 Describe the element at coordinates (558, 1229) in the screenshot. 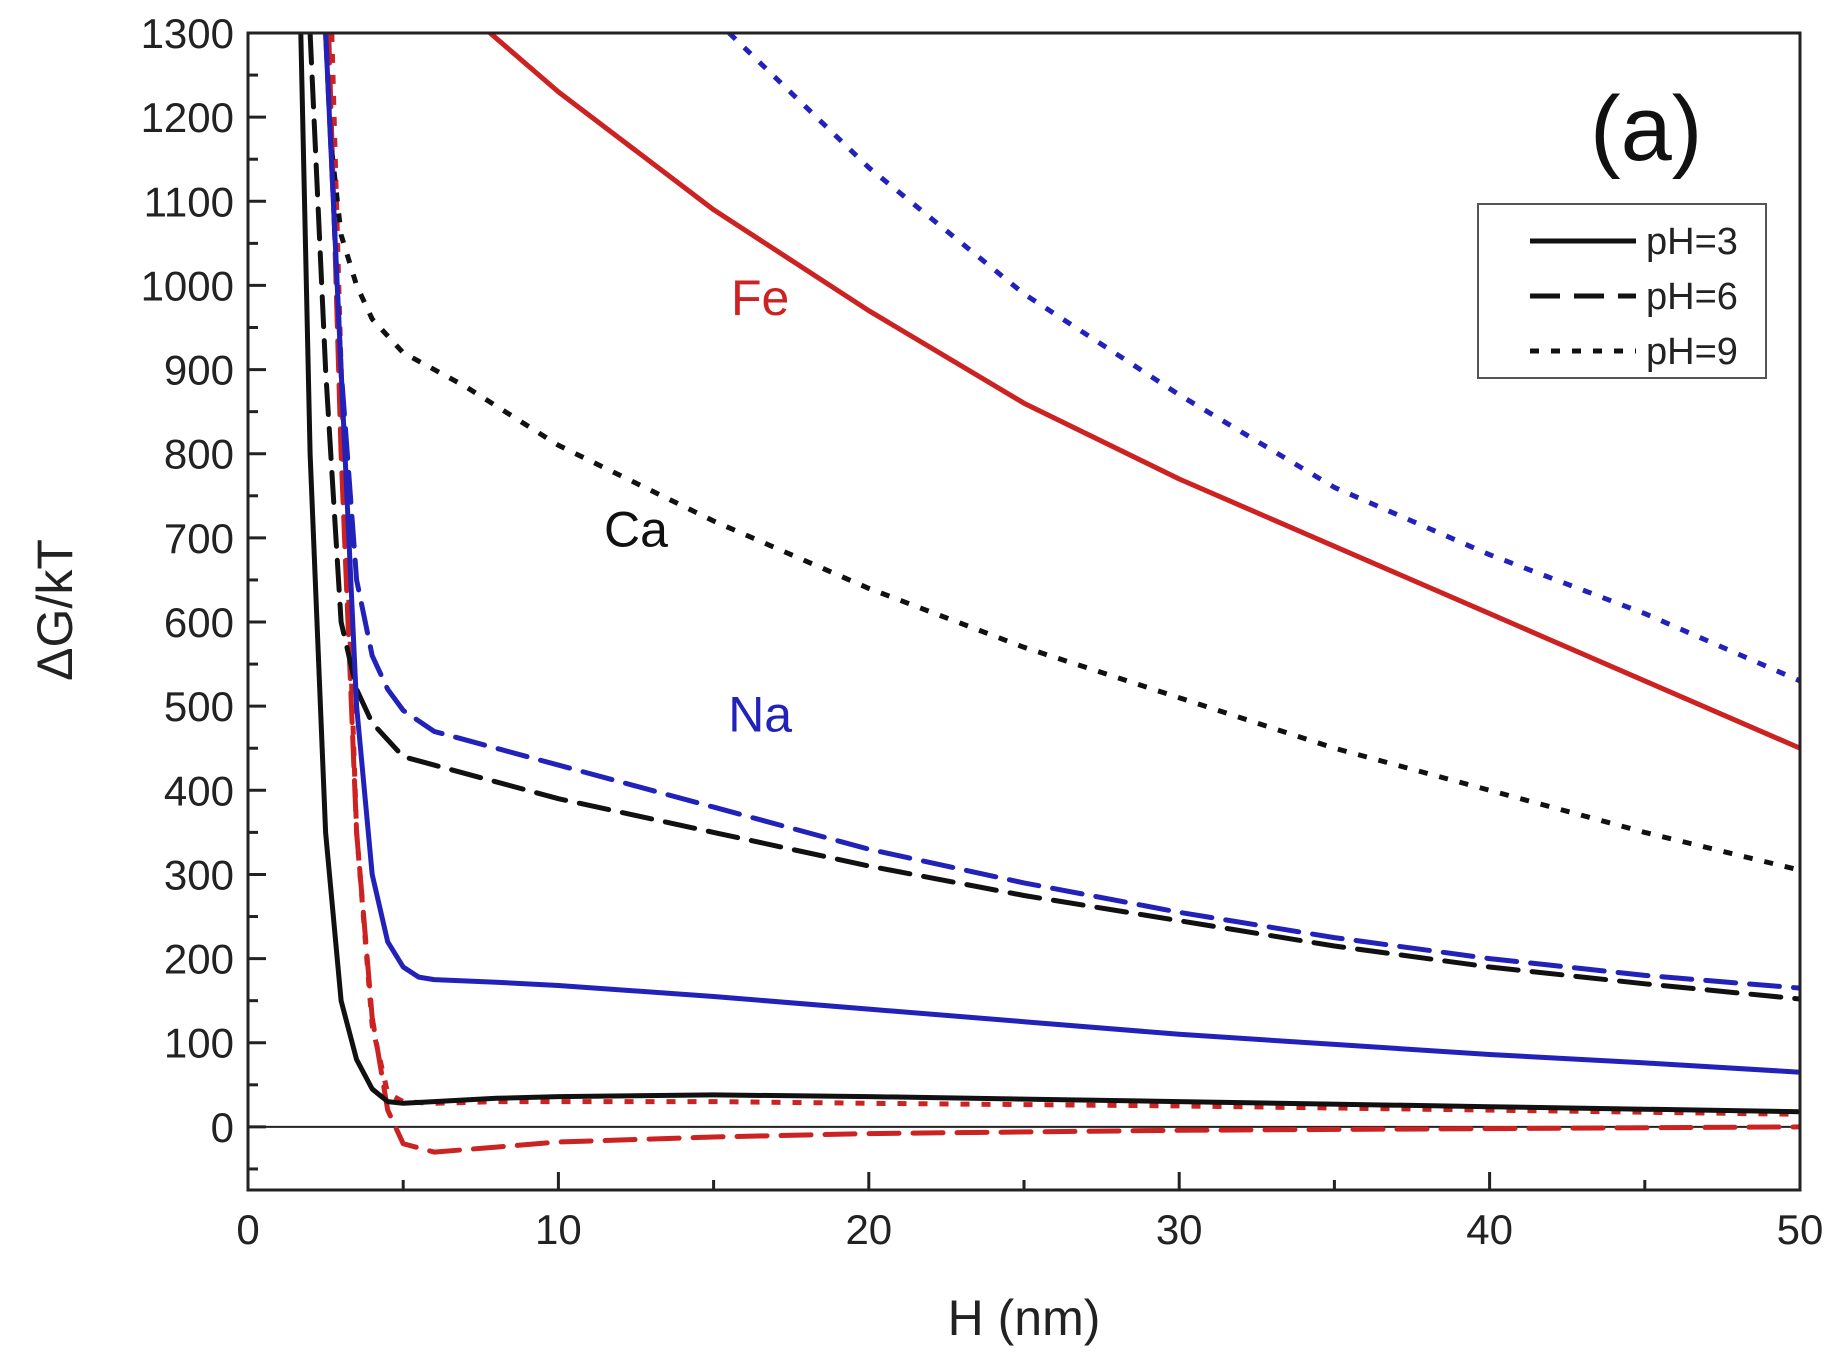

I see `x-tick-label: 10` at that location.